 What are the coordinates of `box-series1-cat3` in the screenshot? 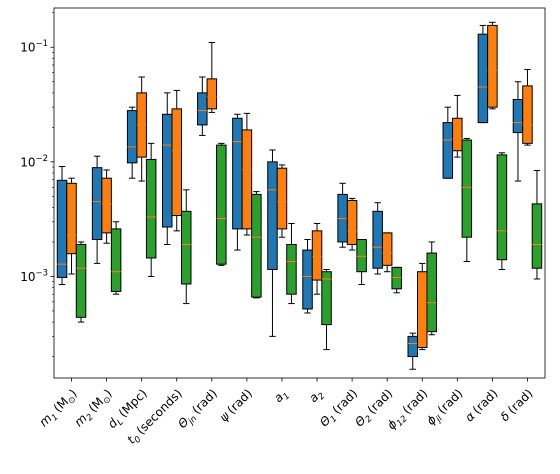 It's located at (132, 142).